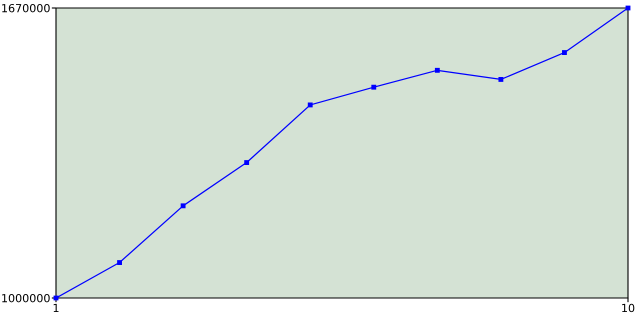  Describe the element at coordinates (628, 308) in the screenshot. I see `x-tick-label: 10` at that location.